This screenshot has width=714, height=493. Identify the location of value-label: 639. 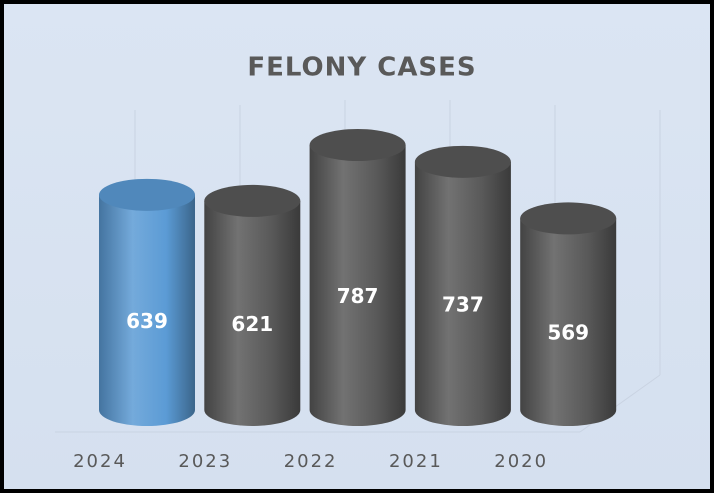
(147, 321).